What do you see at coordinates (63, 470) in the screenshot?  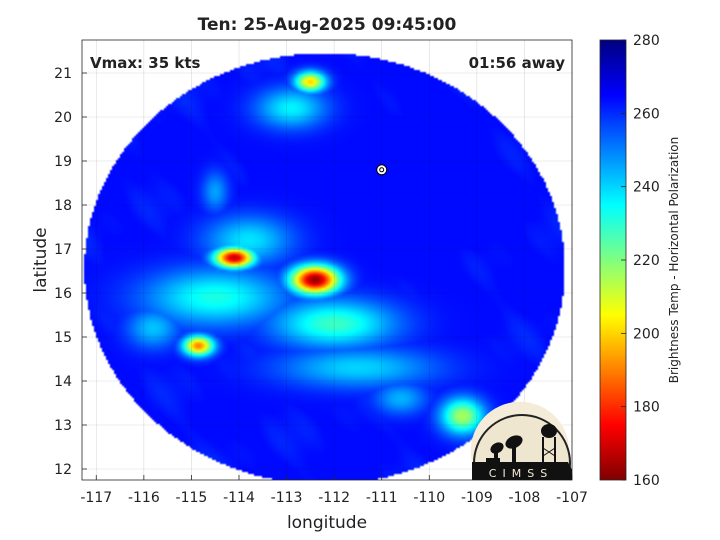 I see `y-tick-label: 12` at bounding box center [63, 470].